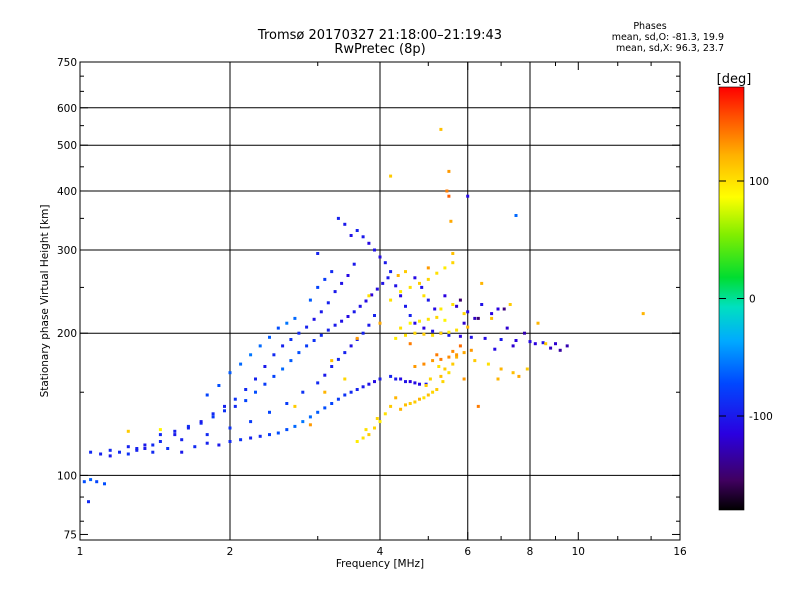 The width and height of the screenshot is (800, 600). I want to click on x-tick-label: 4, so click(380, 552).